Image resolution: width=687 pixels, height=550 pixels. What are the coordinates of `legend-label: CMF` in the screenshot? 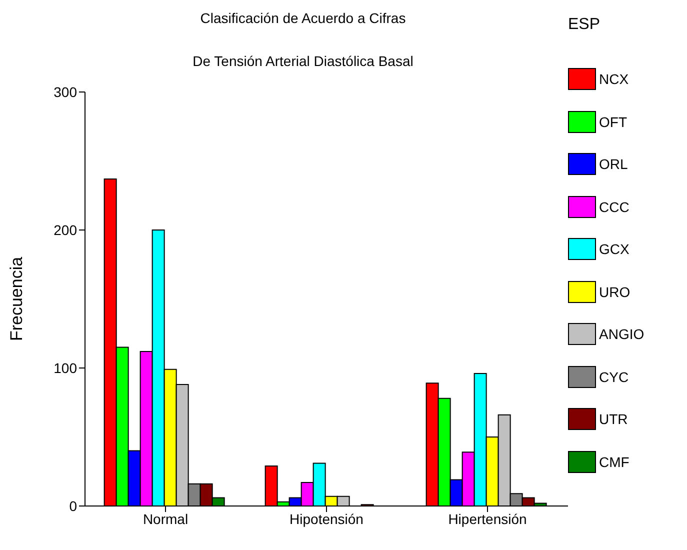 It's located at (614, 462).